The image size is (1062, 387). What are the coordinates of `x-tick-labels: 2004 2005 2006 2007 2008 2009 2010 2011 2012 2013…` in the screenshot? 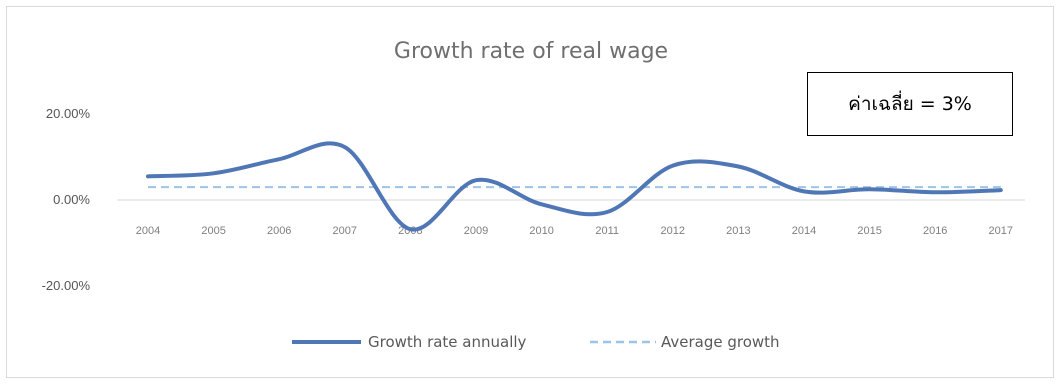 It's located at (574, 231).